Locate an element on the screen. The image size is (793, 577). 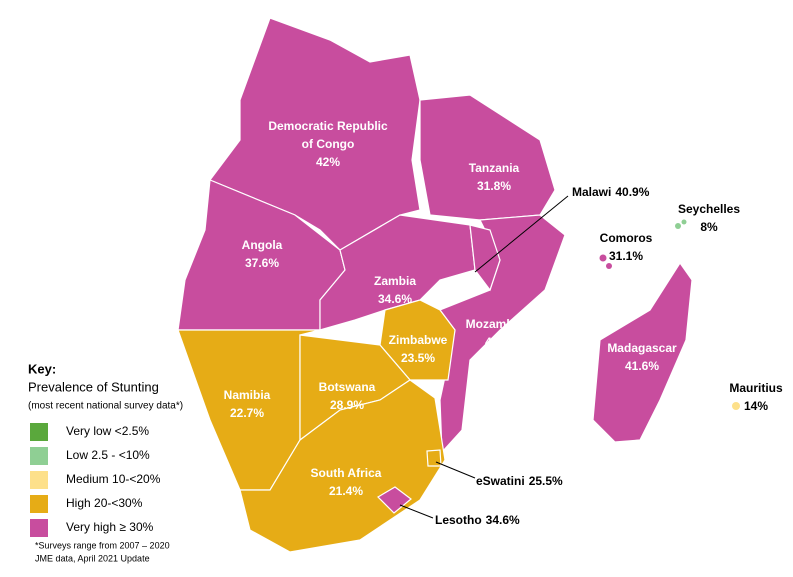
country-value: 41.6% is located at coordinates (642, 366).